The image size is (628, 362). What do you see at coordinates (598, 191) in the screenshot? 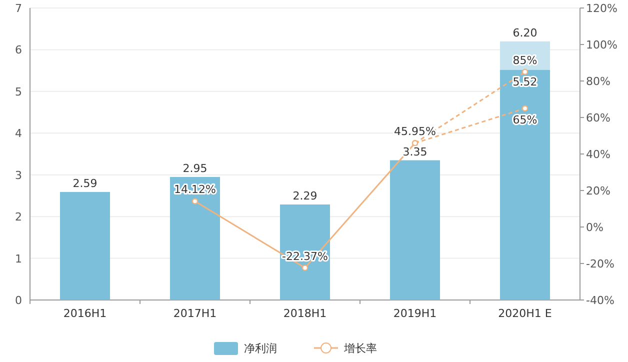
I see `y2-tick-label: 20%` at bounding box center [598, 191].